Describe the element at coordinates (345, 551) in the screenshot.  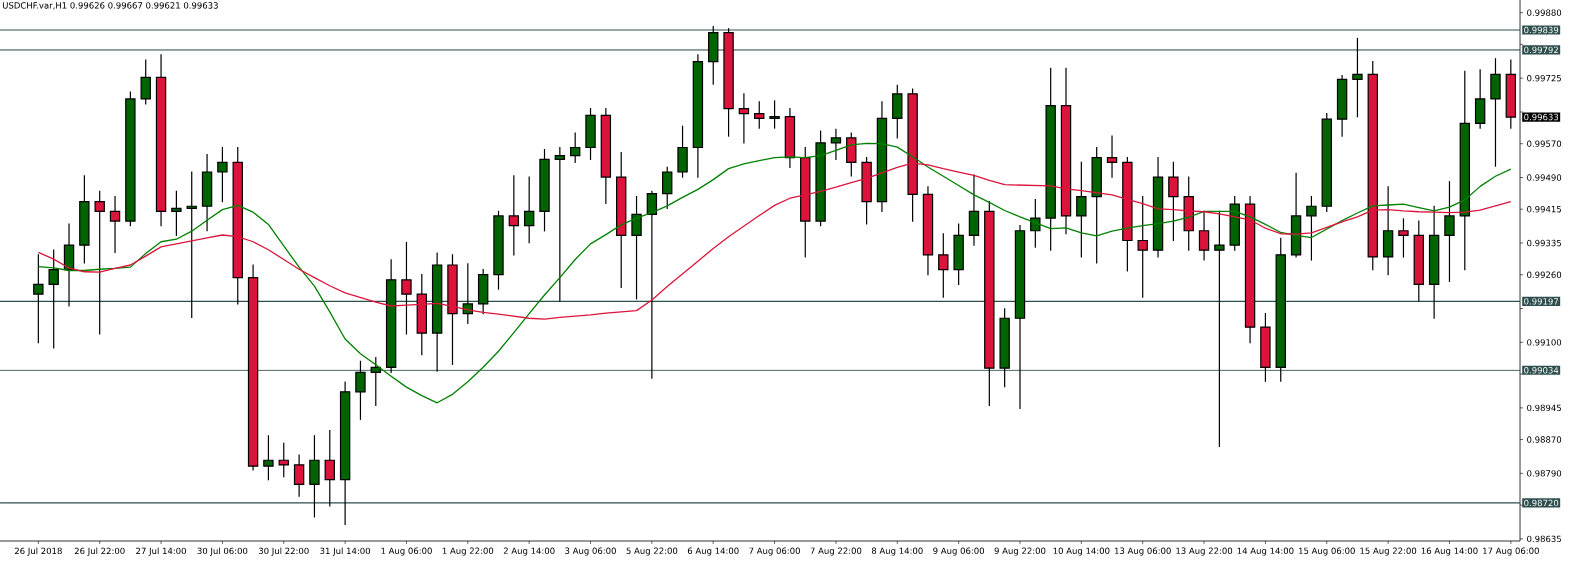
I see `x-tick-label: 31 Jul 14:00` at that location.